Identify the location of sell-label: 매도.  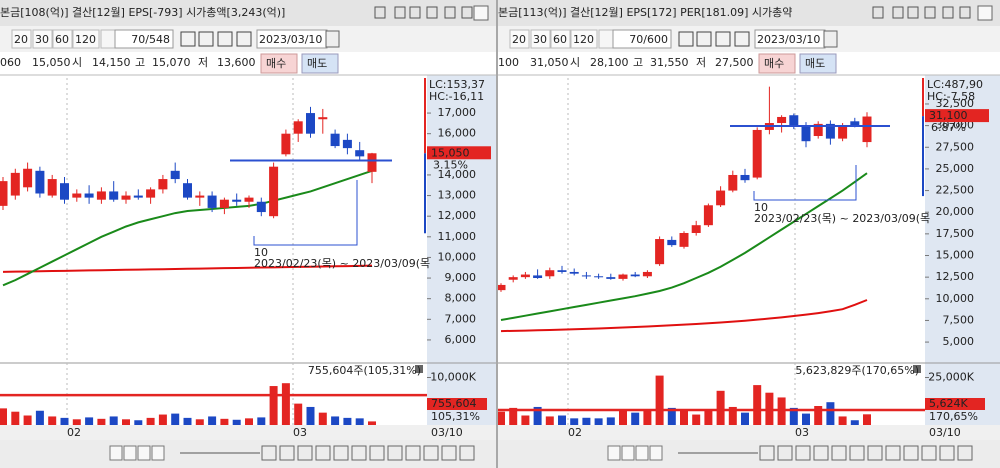
(815, 63).